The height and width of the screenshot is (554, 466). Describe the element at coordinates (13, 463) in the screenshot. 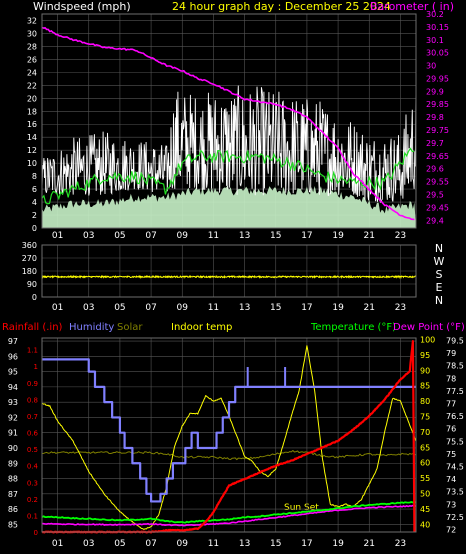

I see `humidity-tick-89: 89` at that location.